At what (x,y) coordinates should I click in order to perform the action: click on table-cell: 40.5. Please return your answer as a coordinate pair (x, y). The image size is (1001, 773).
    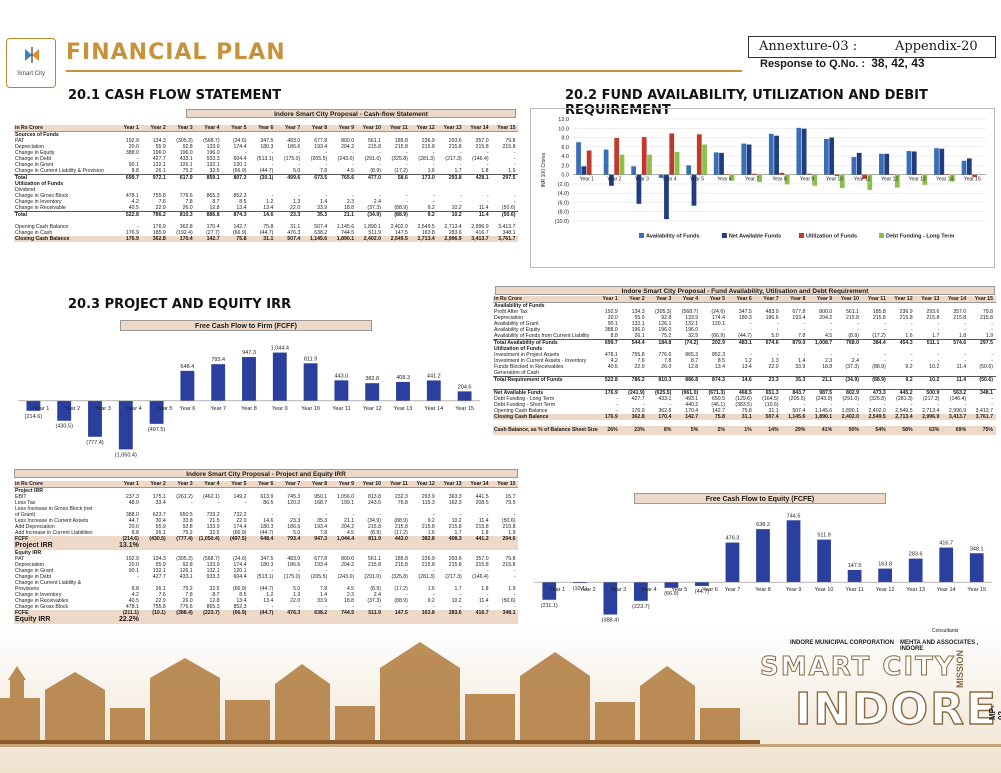
    Looking at the image, I should click on (133, 601).